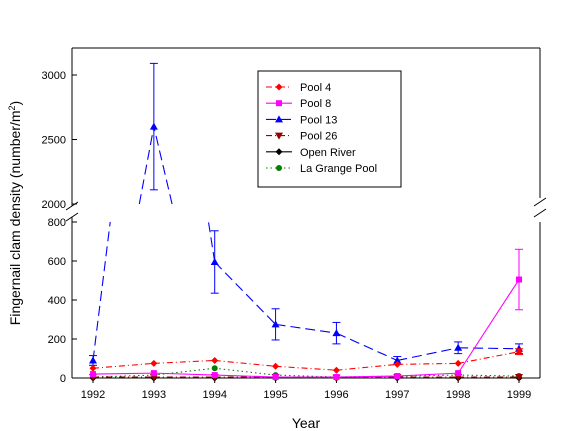  Describe the element at coordinates (458, 347) in the screenshot. I see `point-pool-13-1998` at that location.